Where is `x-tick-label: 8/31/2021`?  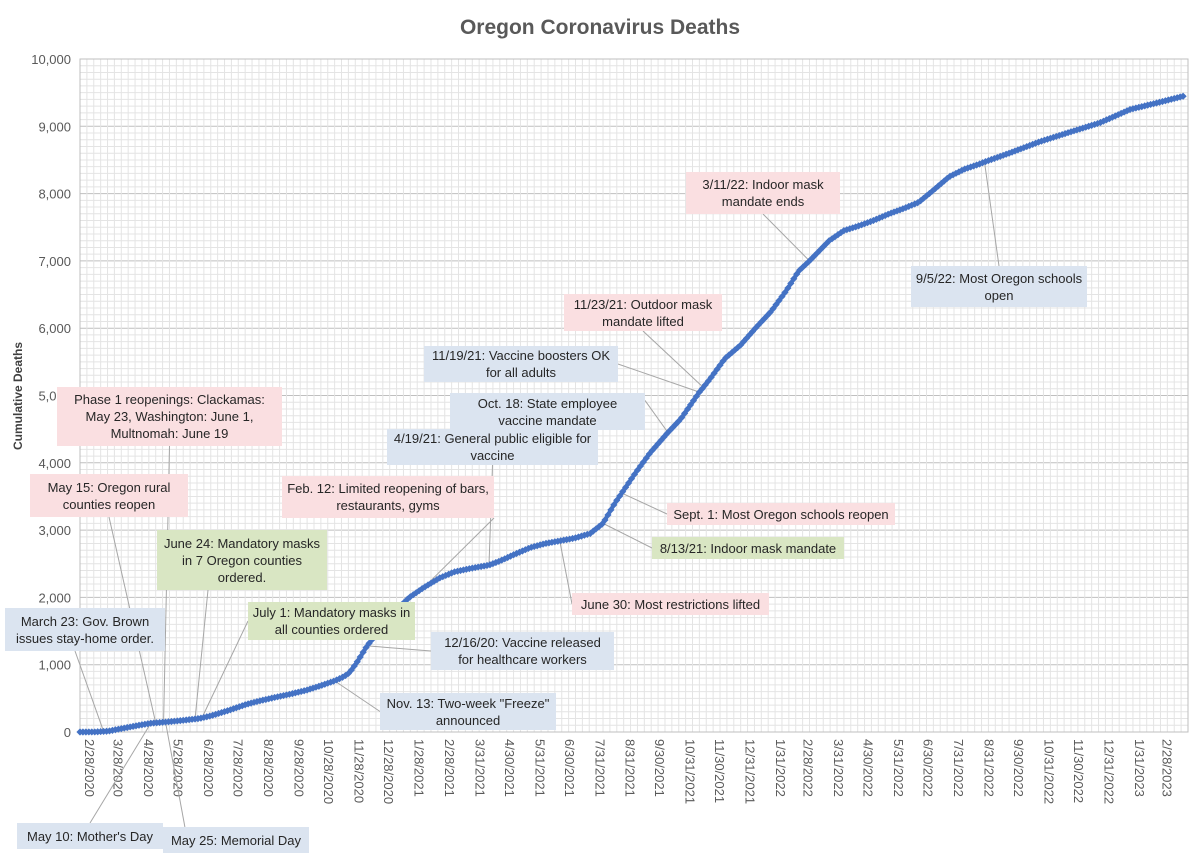
x-tick-label: 8/31/2021 is located at coordinates (630, 768).